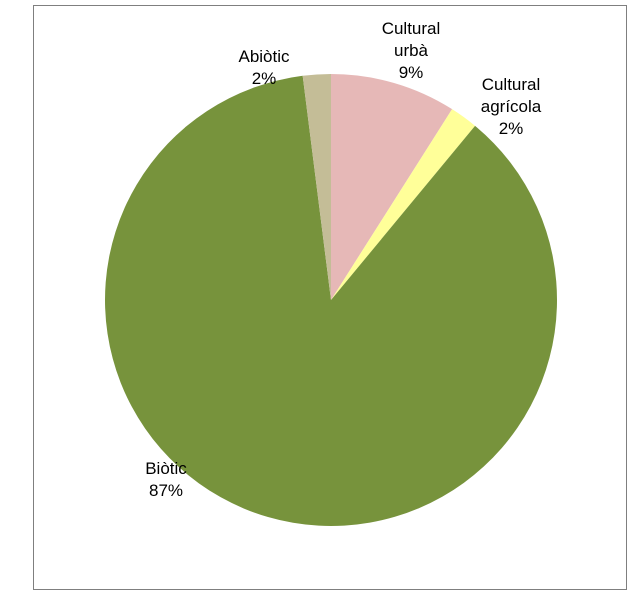 This screenshot has width=631, height=595. I want to click on data-label-category: agrícola, so click(511, 106).